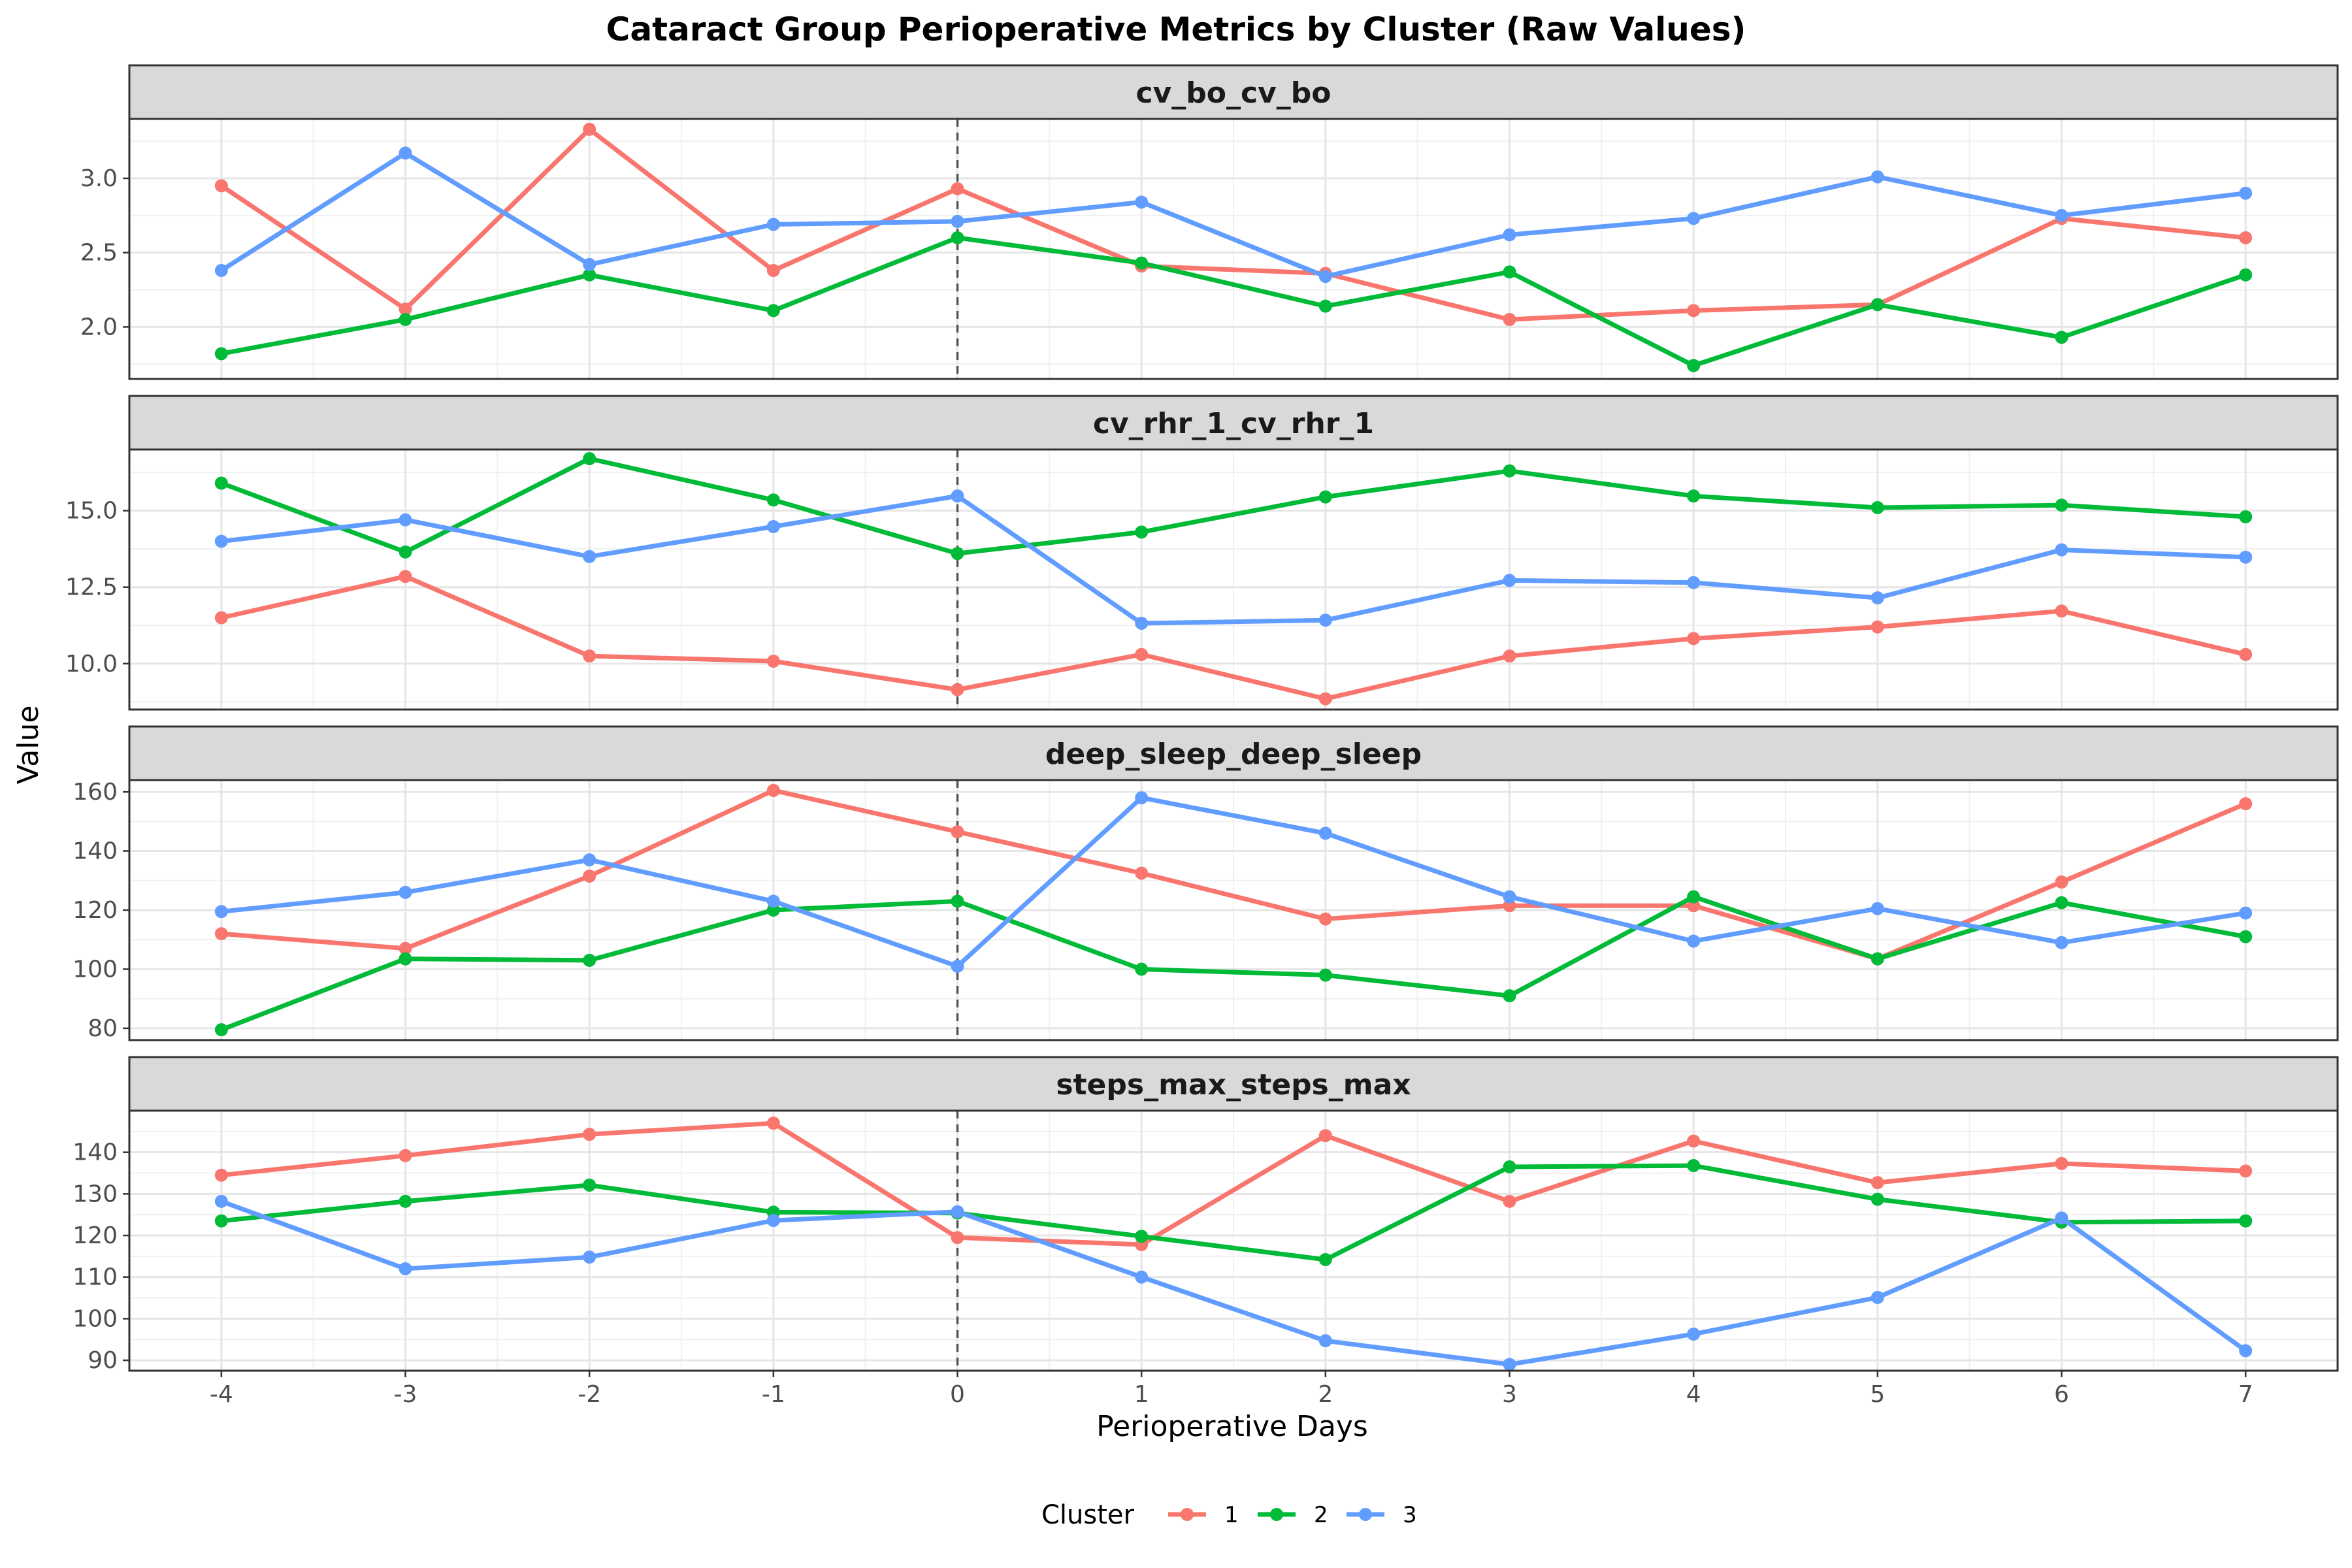 The height and width of the screenshot is (1568, 2352). I want to click on y-tick-label: 10.0, so click(91, 664).